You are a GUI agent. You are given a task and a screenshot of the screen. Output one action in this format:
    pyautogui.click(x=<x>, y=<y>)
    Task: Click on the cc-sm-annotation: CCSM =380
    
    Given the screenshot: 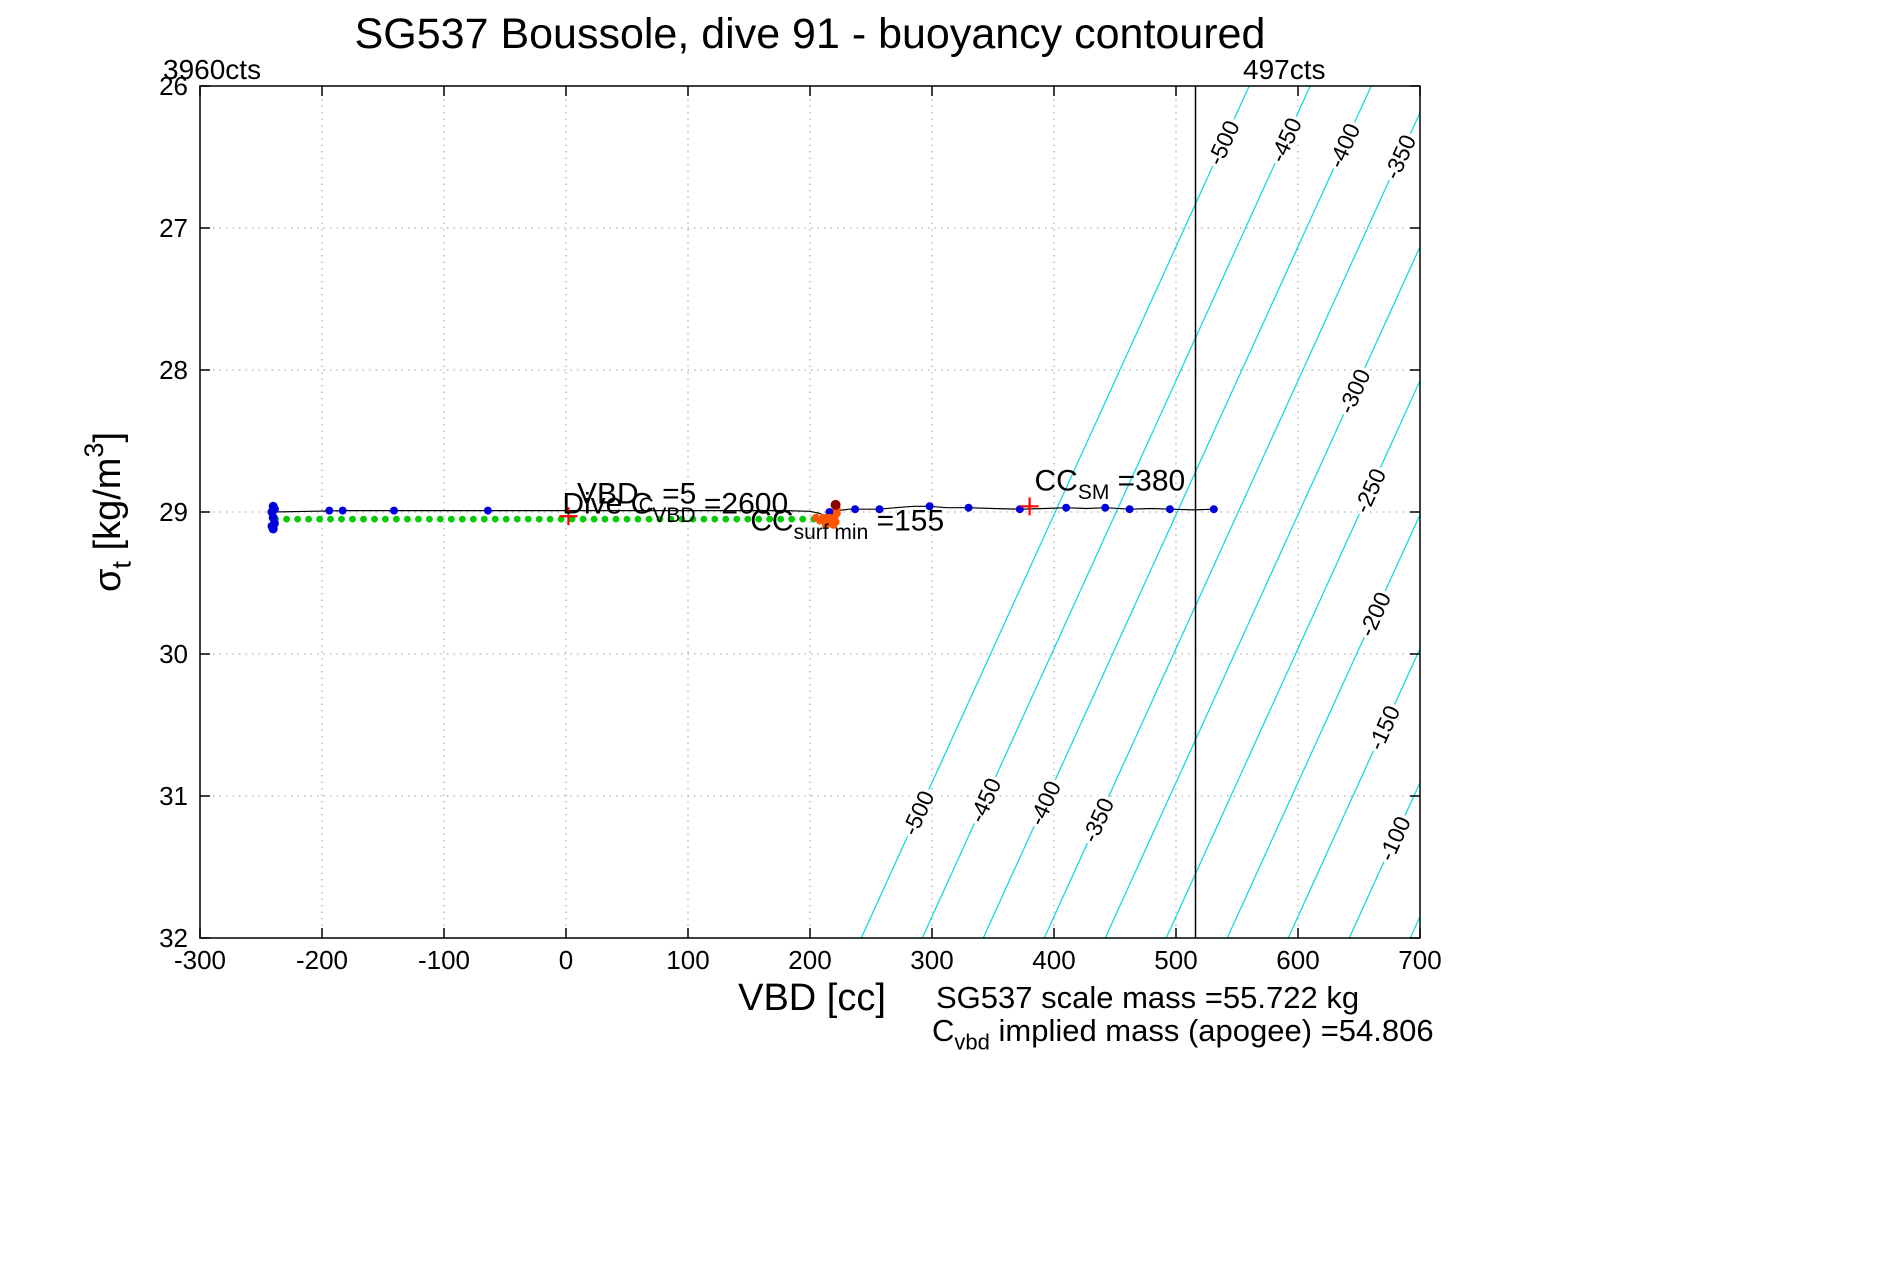 What is the action you would take?
    pyautogui.click(x=1109, y=484)
    